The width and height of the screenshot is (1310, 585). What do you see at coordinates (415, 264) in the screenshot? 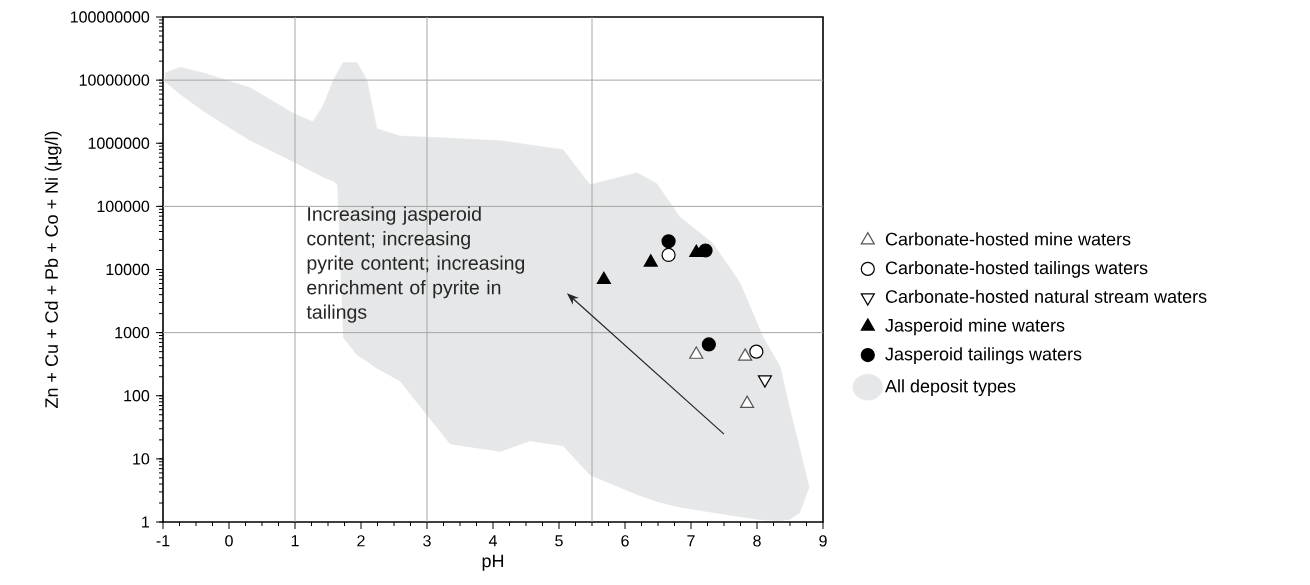
I see `annotation: Increasing jasperoid content; increasing pyrite content; increasing enrichment of pyrite in tailings` at bounding box center [415, 264].